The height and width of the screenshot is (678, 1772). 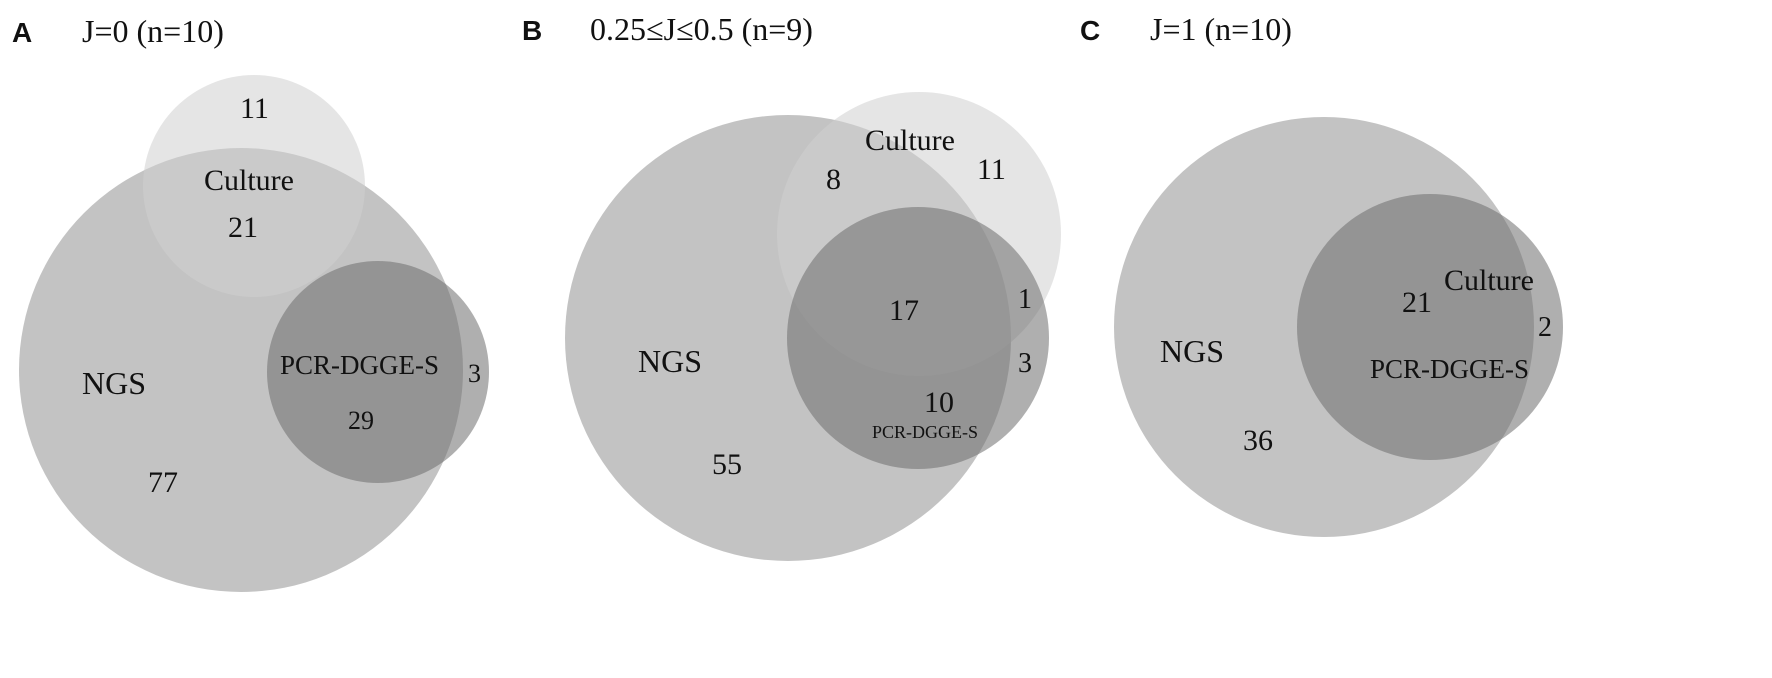 What do you see at coordinates (701, 29) in the screenshot?
I see `panel-title: 0.25≤J≤0.5 (n=9)` at bounding box center [701, 29].